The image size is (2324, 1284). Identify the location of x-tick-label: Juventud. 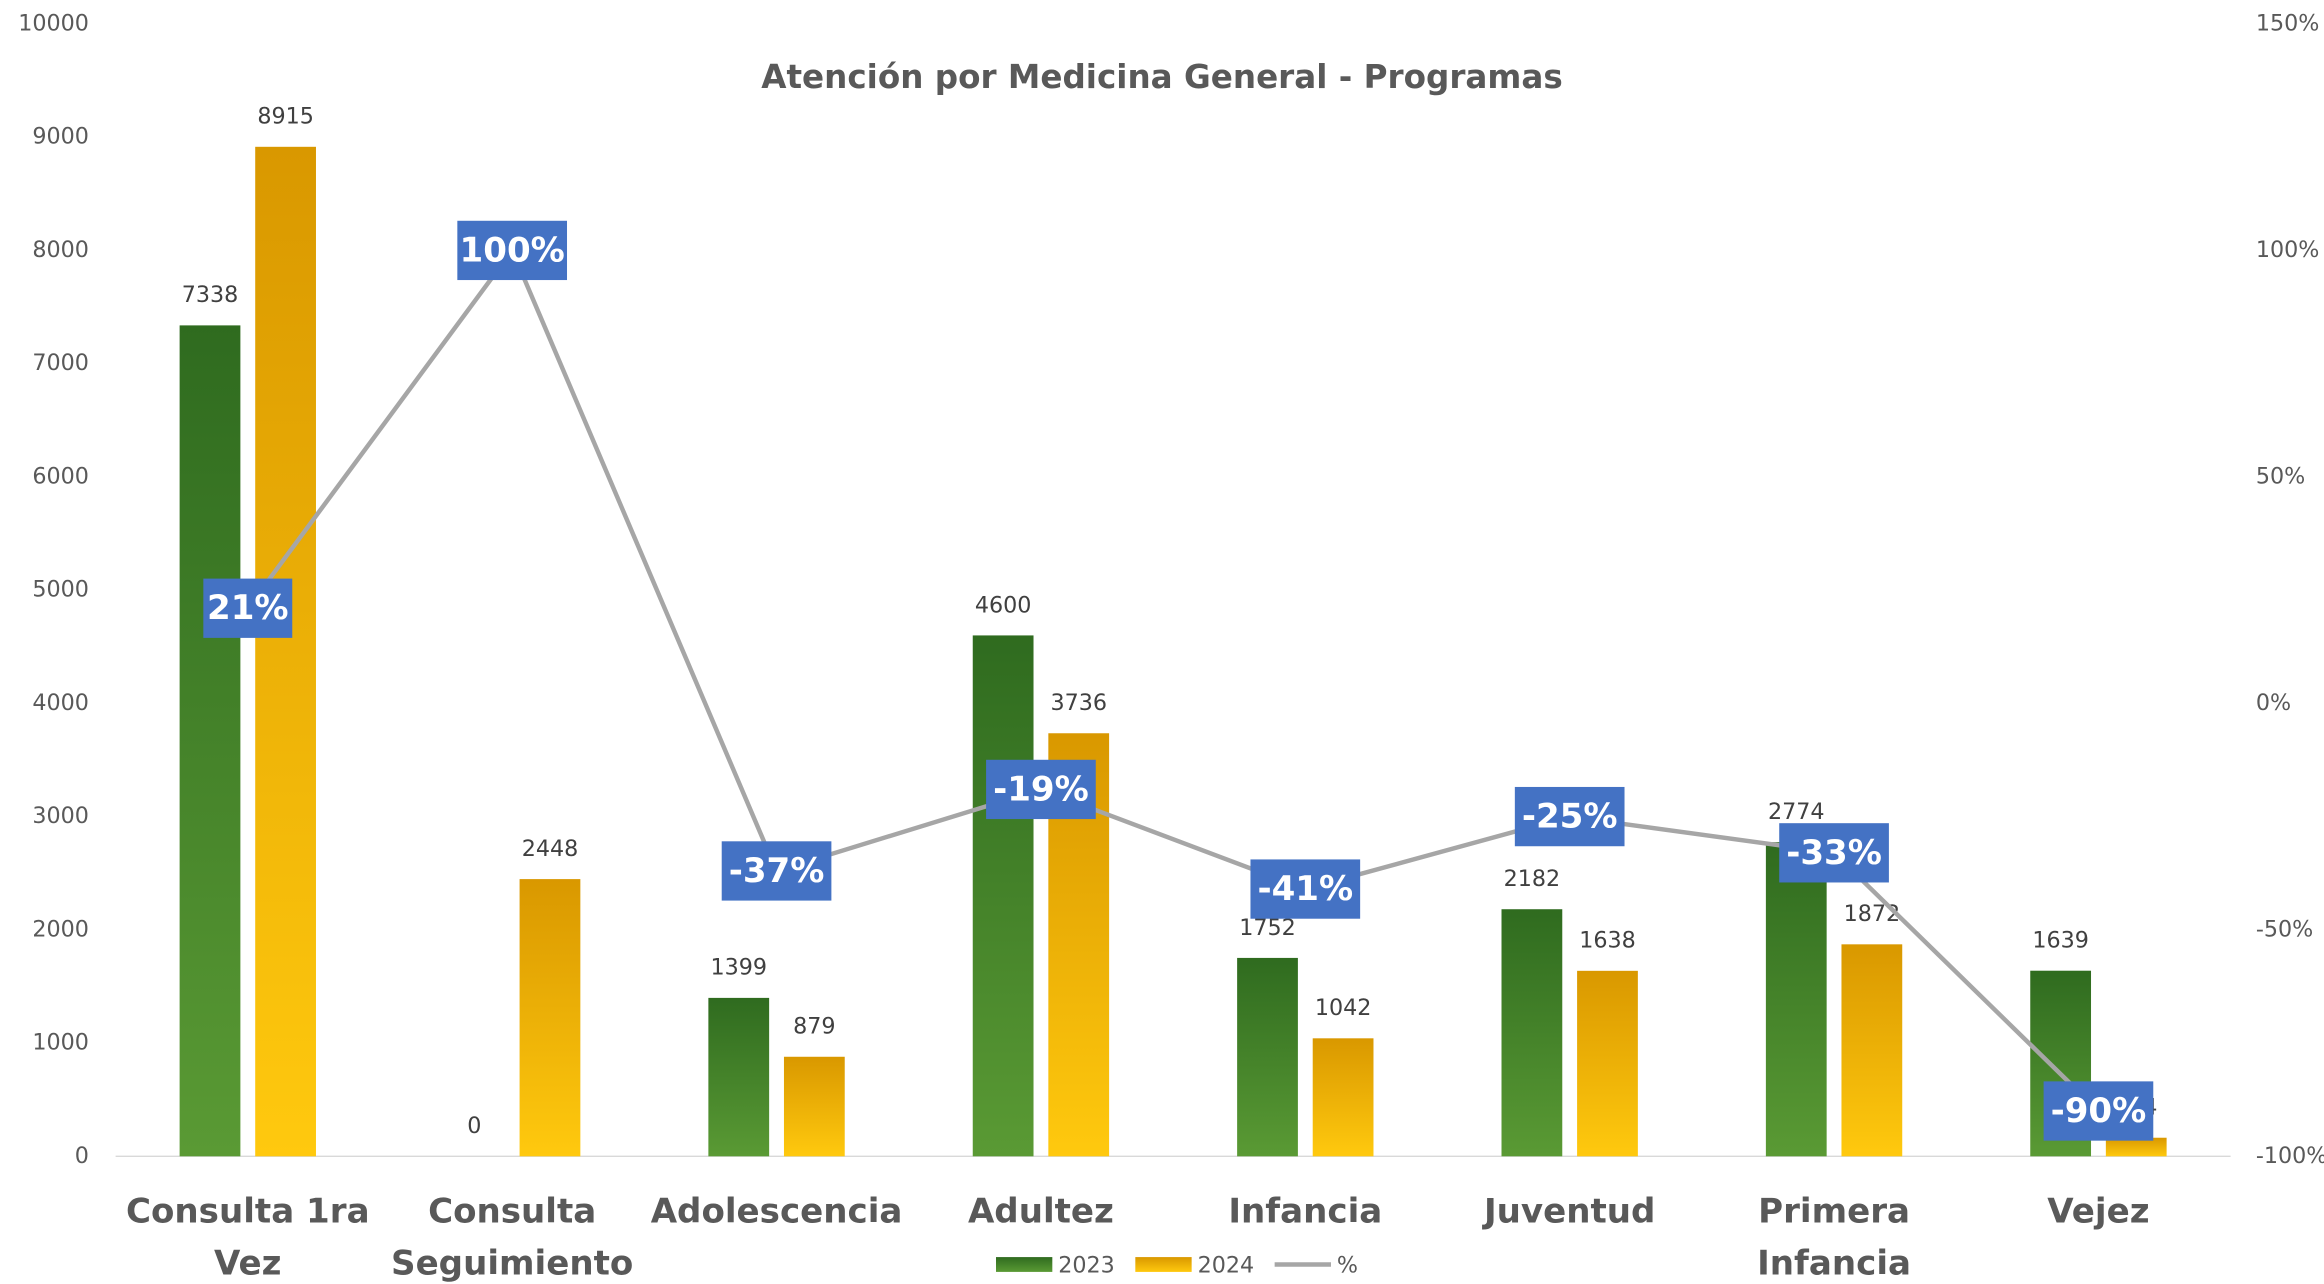
(1568, 1211).